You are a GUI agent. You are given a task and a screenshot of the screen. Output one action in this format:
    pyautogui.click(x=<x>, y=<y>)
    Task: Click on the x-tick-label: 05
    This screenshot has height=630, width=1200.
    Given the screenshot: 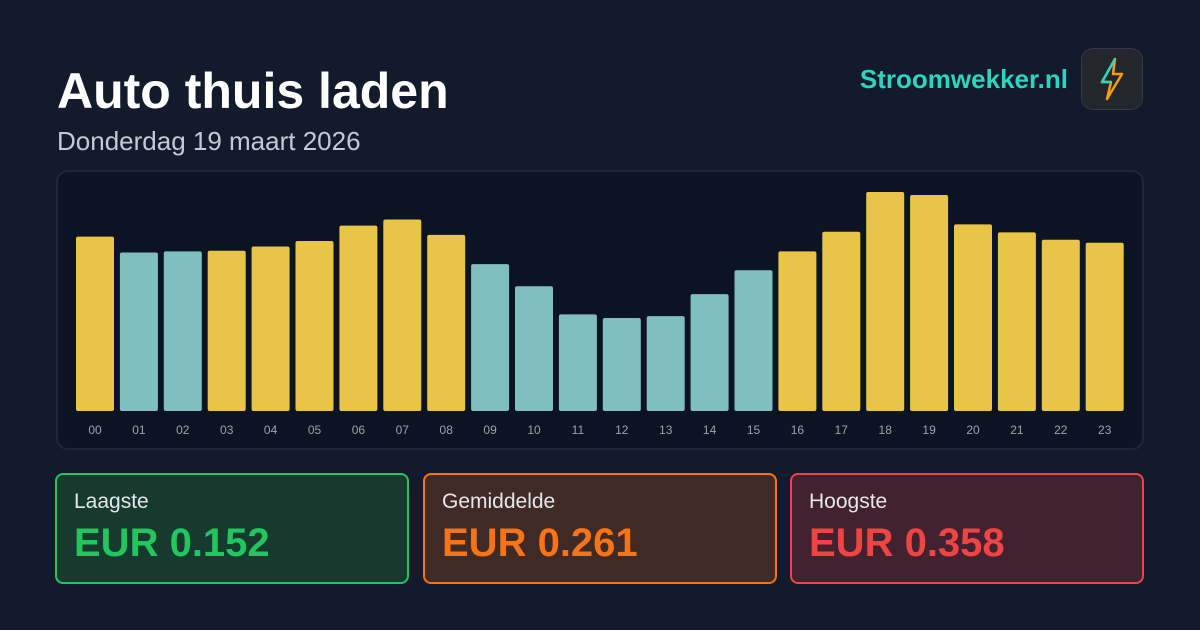 What is the action you would take?
    pyautogui.click(x=315, y=430)
    